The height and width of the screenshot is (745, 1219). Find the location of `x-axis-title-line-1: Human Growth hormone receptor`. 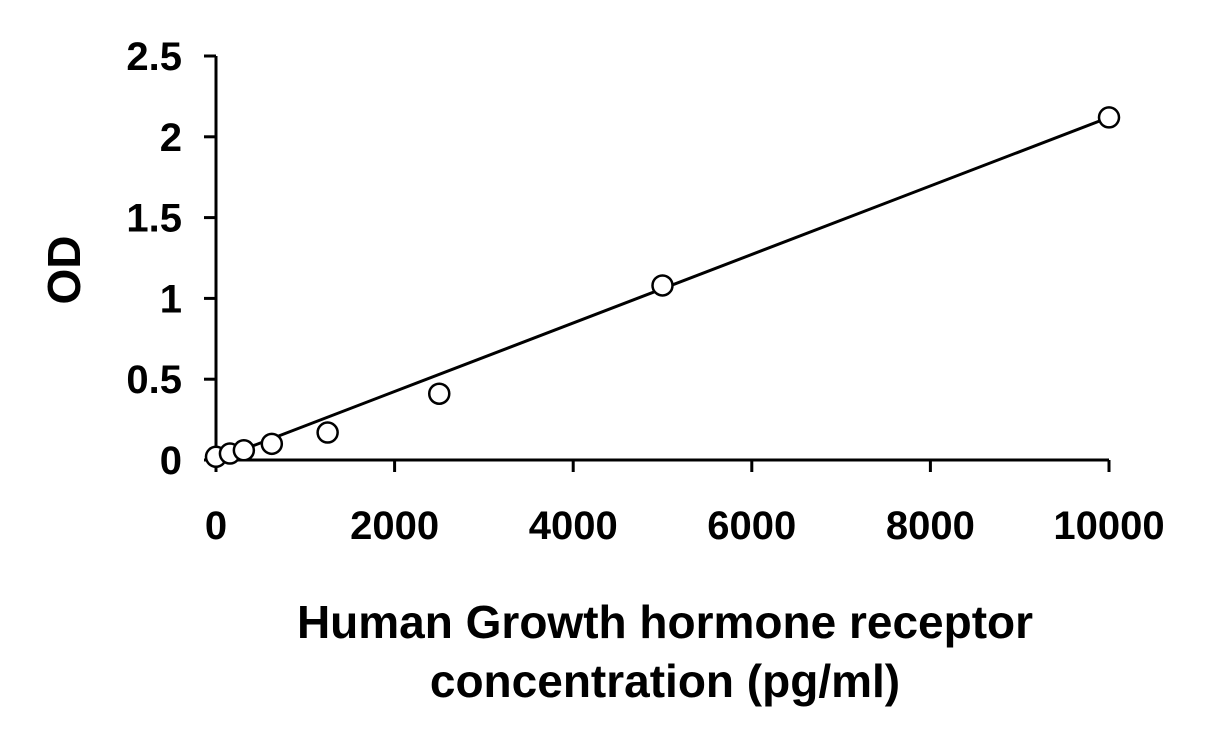

x-axis-title-line-1: Human Growth hormone receptor is located at coordinates (665, 622).